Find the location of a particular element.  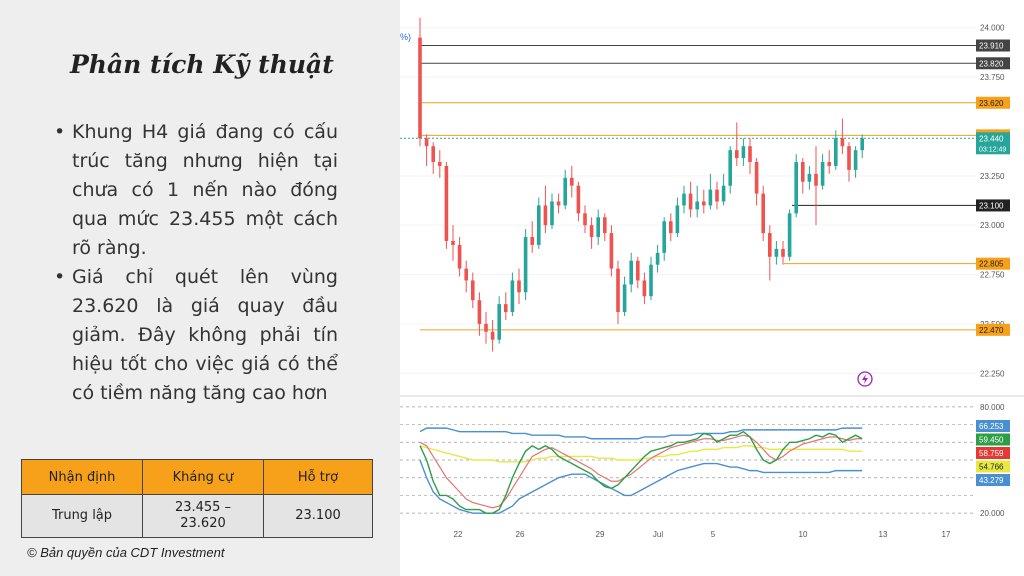

lightning-icon is located at coordinates (865, 379).